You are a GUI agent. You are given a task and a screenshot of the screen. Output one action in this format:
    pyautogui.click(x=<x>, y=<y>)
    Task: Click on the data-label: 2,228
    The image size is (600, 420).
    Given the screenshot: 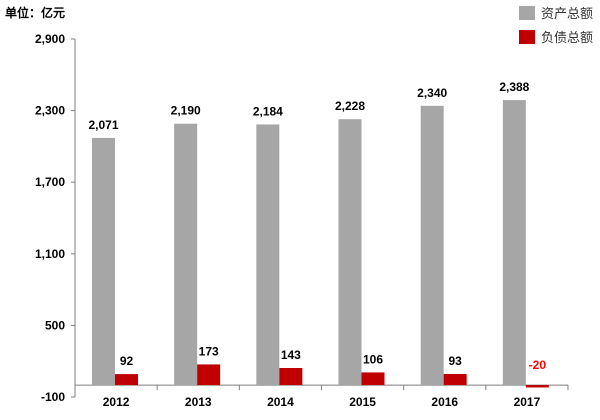 What is the action you would take?
    pyautogui.click(x=350, y=106)
    